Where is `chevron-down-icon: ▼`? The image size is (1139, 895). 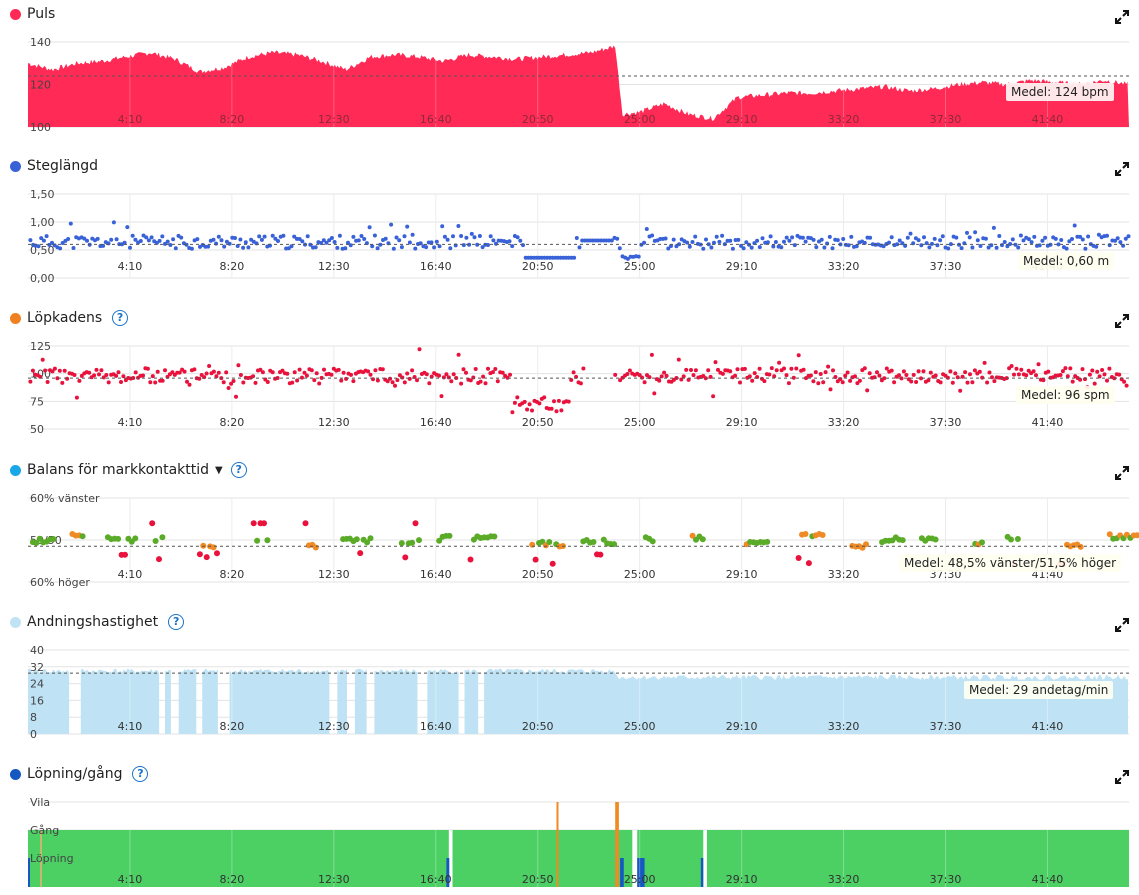
chevron-down-icon: ▼ is located at coordinates (219, 470).